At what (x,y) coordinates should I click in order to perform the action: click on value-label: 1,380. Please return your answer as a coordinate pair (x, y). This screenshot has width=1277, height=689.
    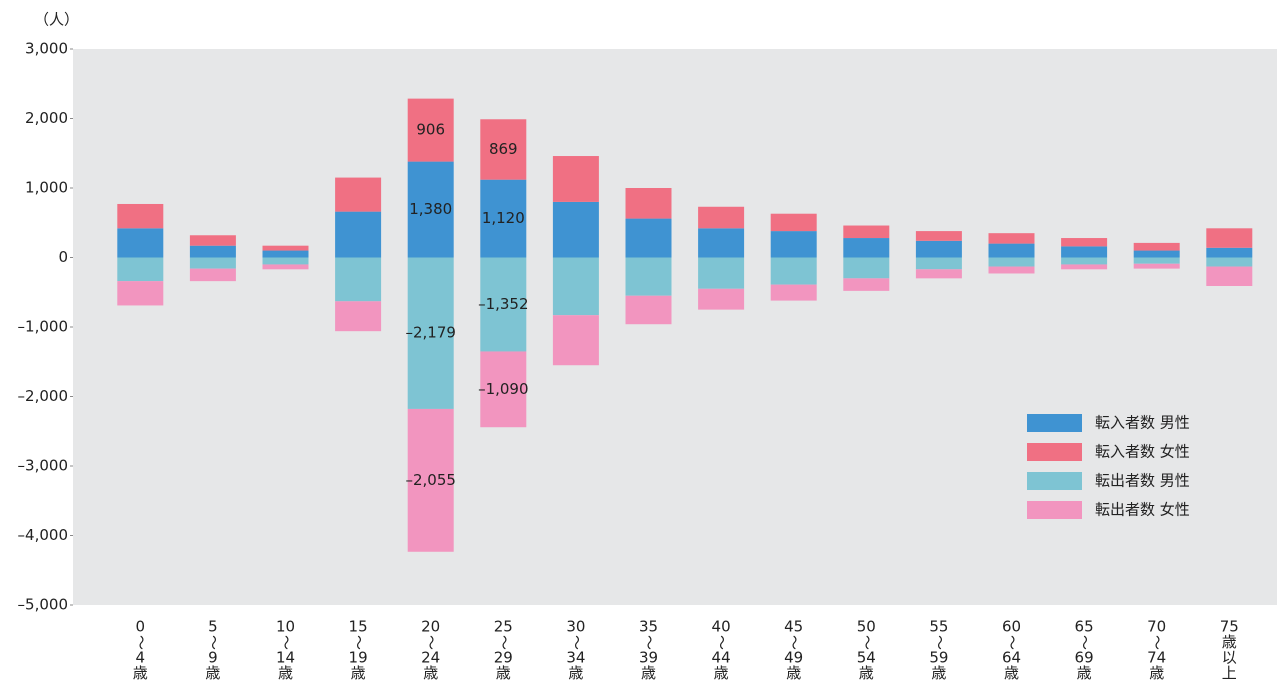
    Looking at the image, I should click on (430, 209).